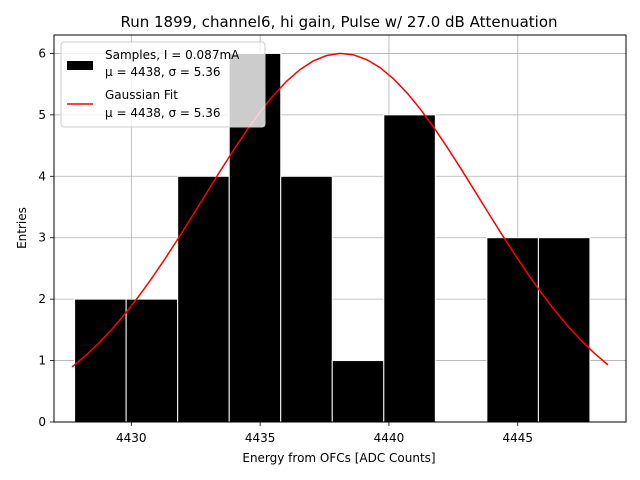 This screenshot has width=640, height=480. What do you see at coordinates (42, 115) in the screenshot?
I see `y-tick-label: 5` at bounding box center [42, 115].